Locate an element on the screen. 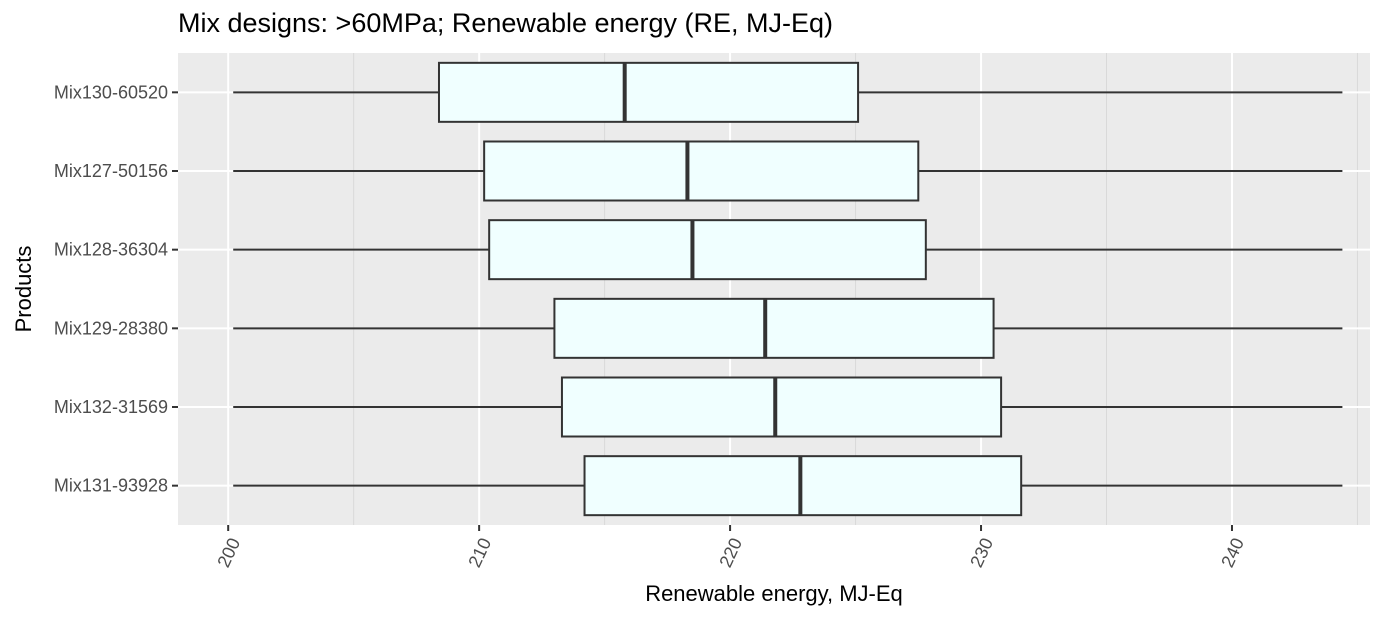 The image size is (1384, 618). x-axis-title: Renewable energy, MJ-Eq is located at coordinates (774, 593).